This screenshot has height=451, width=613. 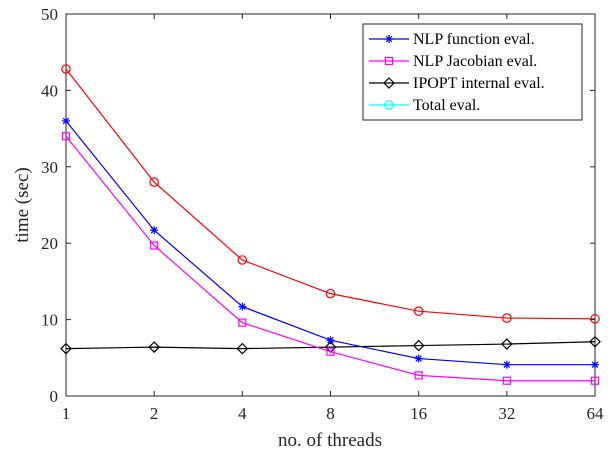 What do you see at coordinates (49, 320) in the screenshot?
I see `y-tick-label: 10` at bounding box center [49, 320].